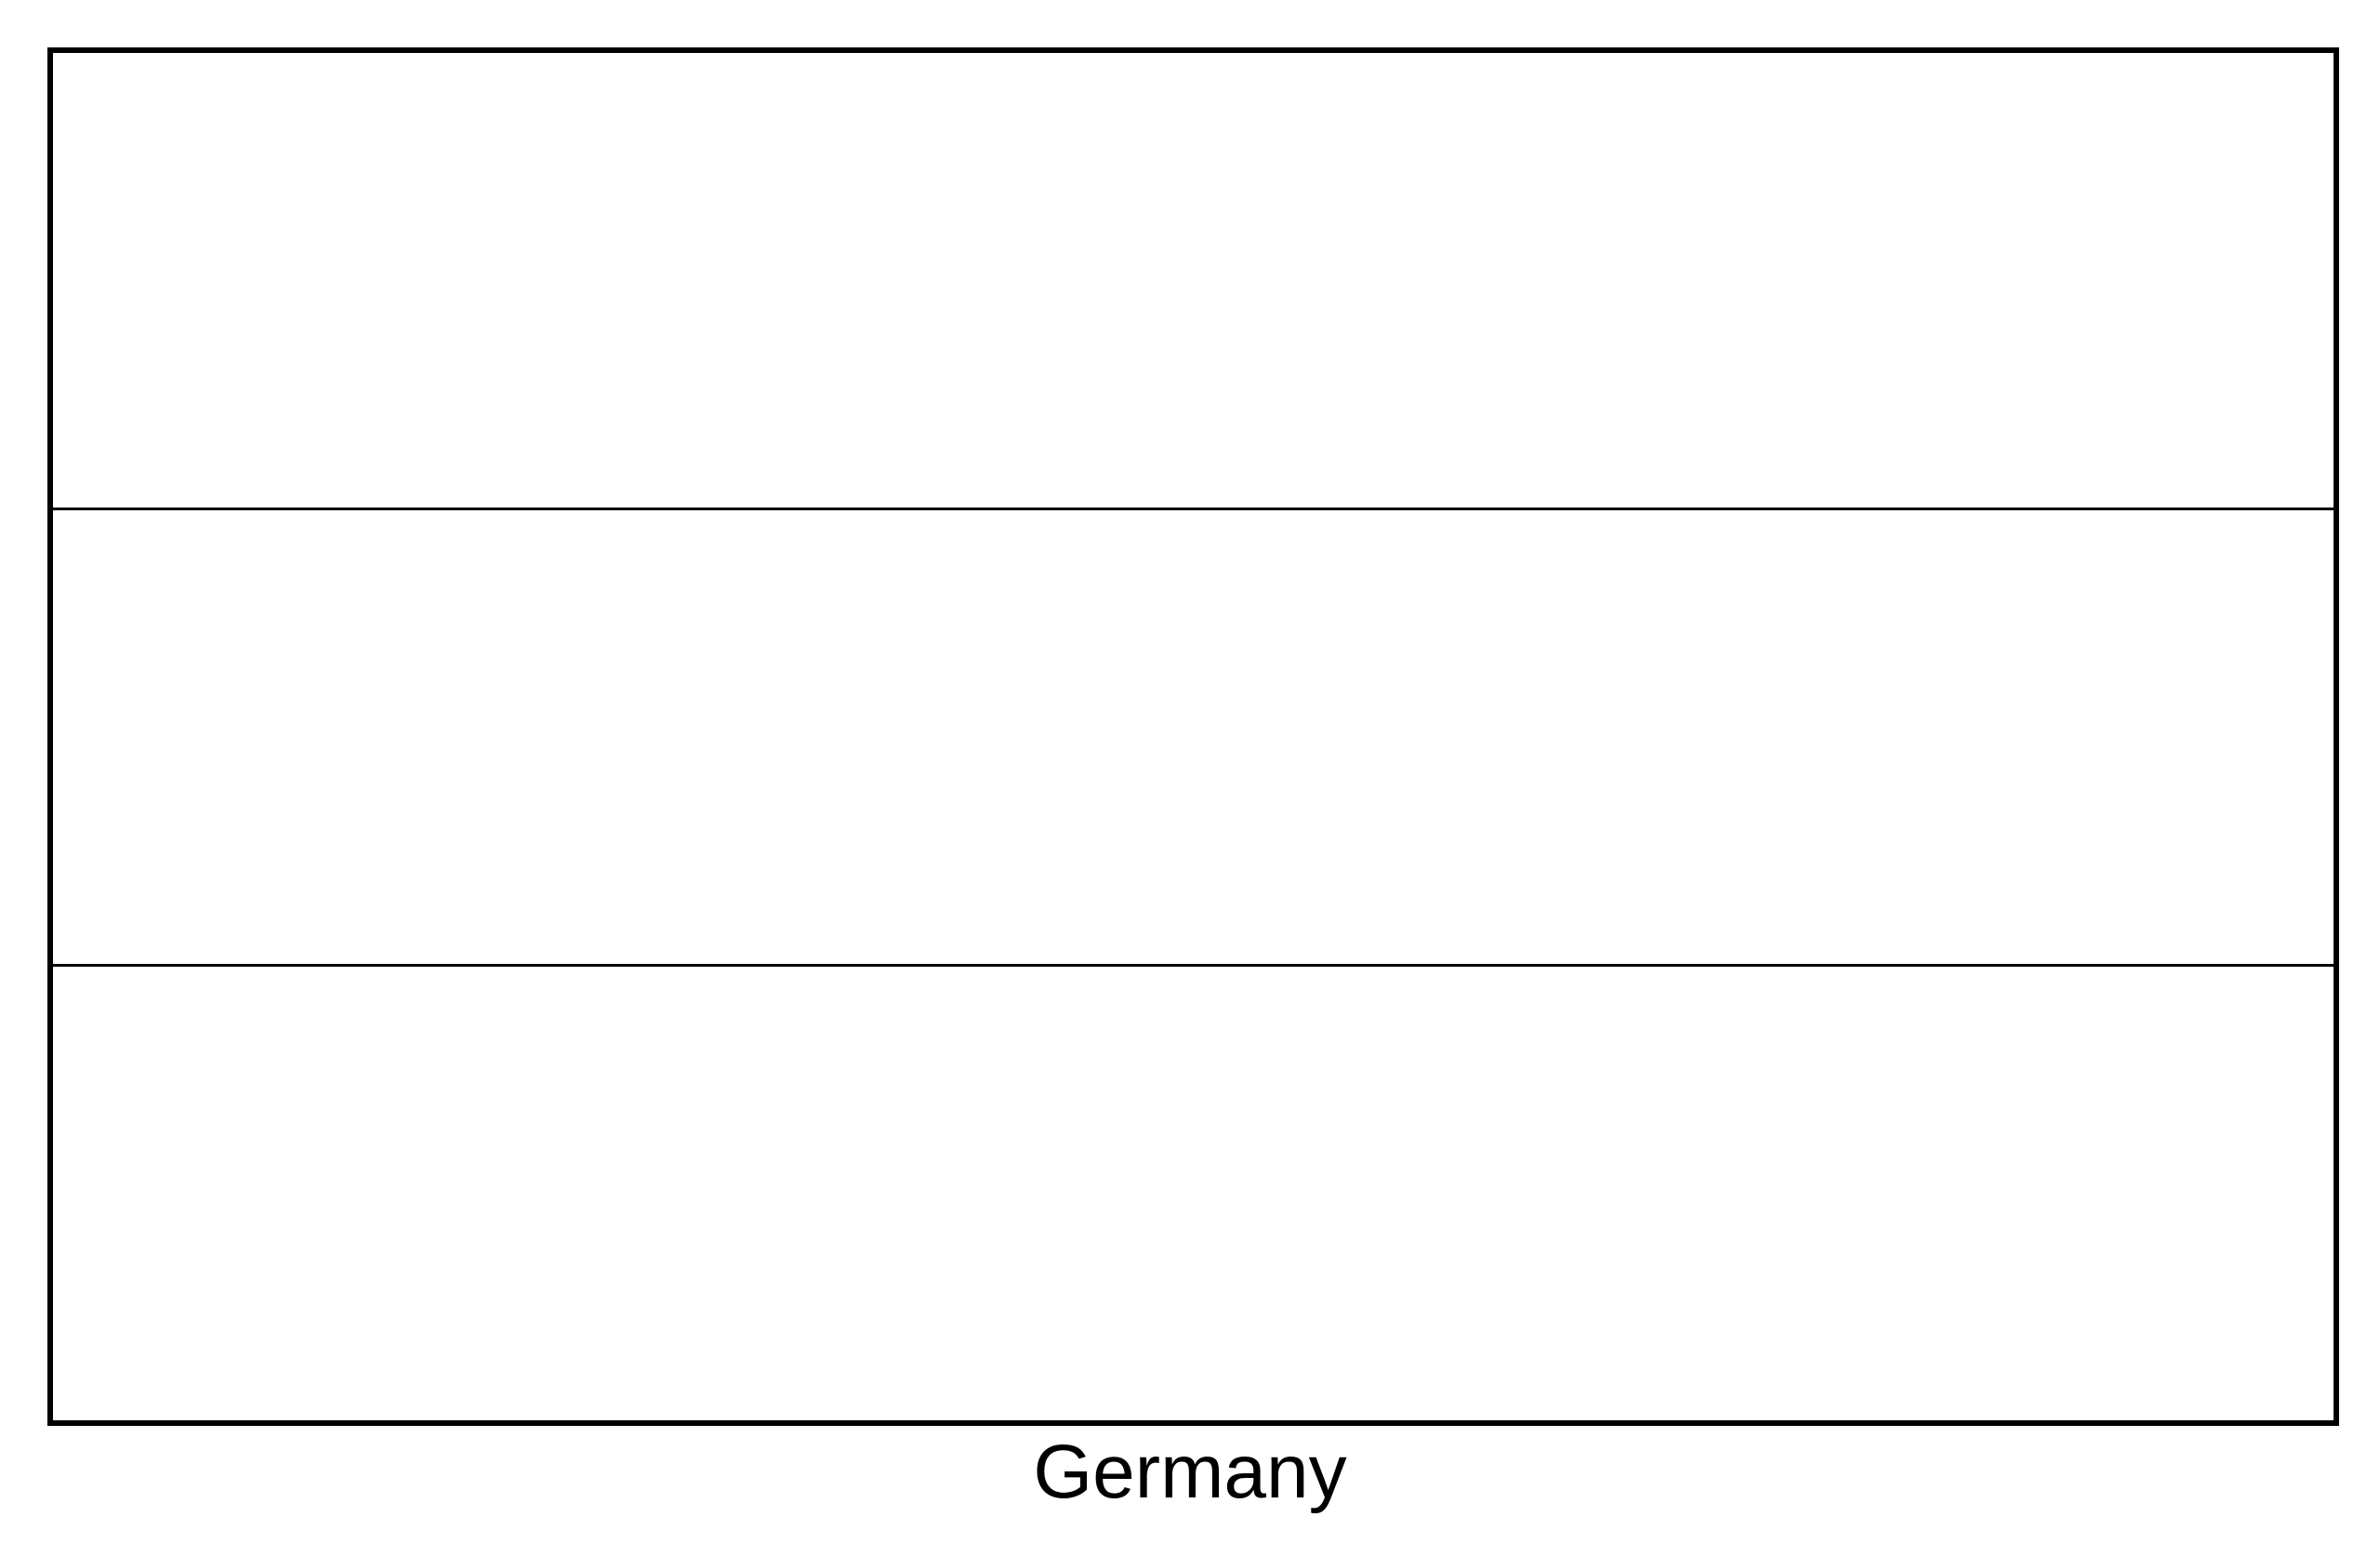  What do you see at coordinates (1193, 965) in the screenshot?
I see `stripe-divider-lower` at bounding box center [1193, 965].